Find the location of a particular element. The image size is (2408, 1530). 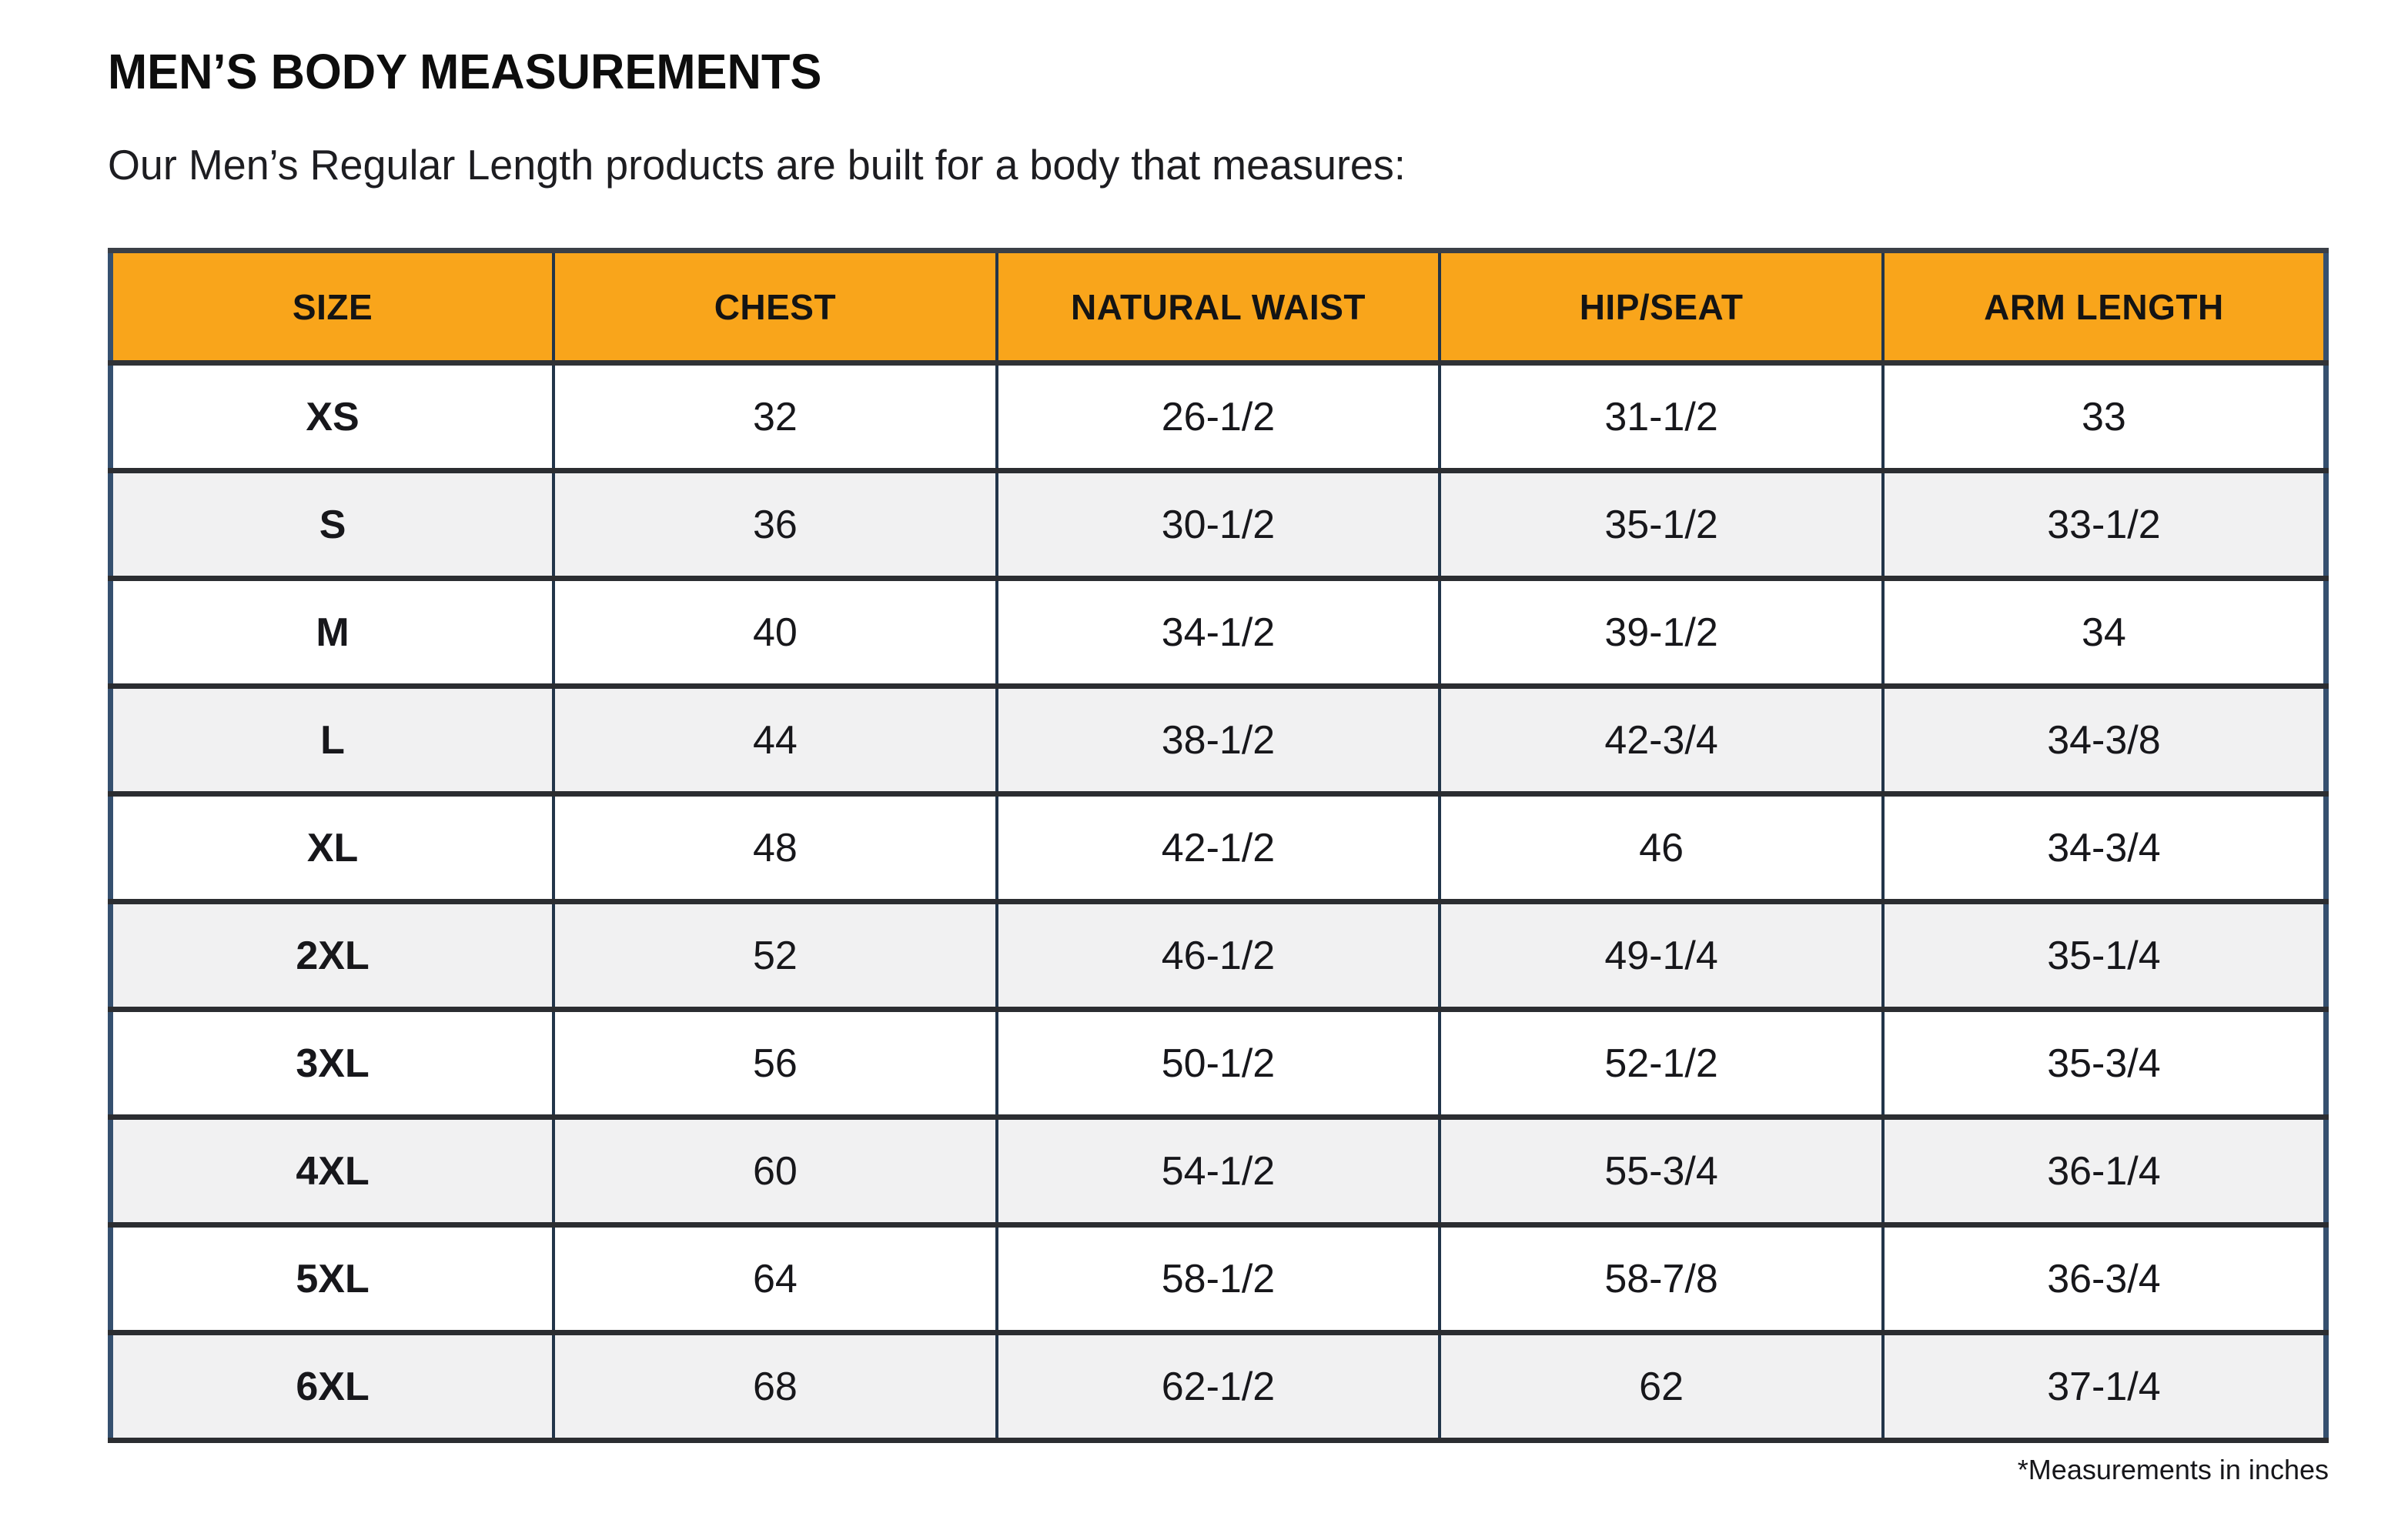

column-header-chest: CHEST is located at coordinates (775, 307).